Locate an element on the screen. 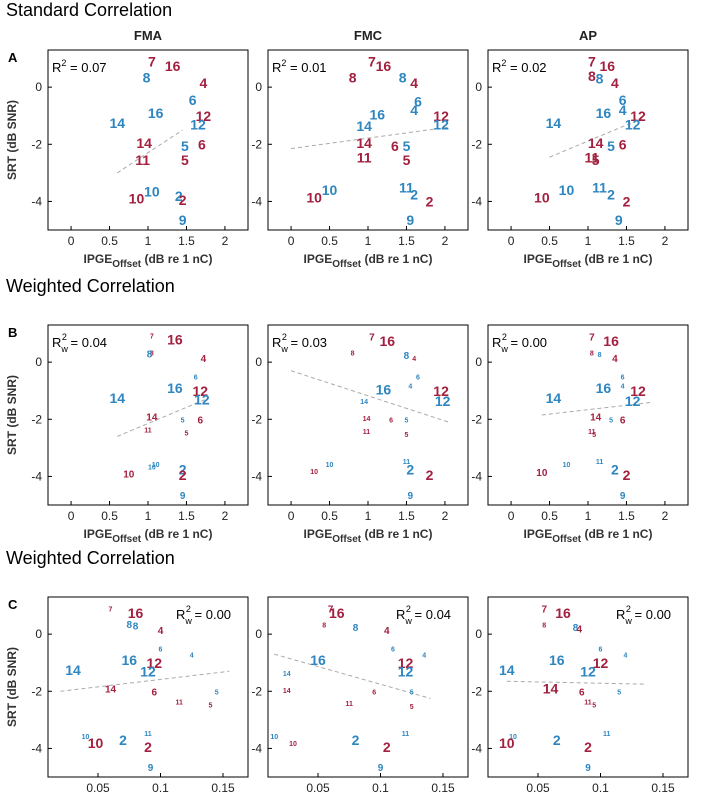 The height and width of the screenshot is (798, 704). plot-b-3-point-red-8: 8 is located at coordinates (592, 353).